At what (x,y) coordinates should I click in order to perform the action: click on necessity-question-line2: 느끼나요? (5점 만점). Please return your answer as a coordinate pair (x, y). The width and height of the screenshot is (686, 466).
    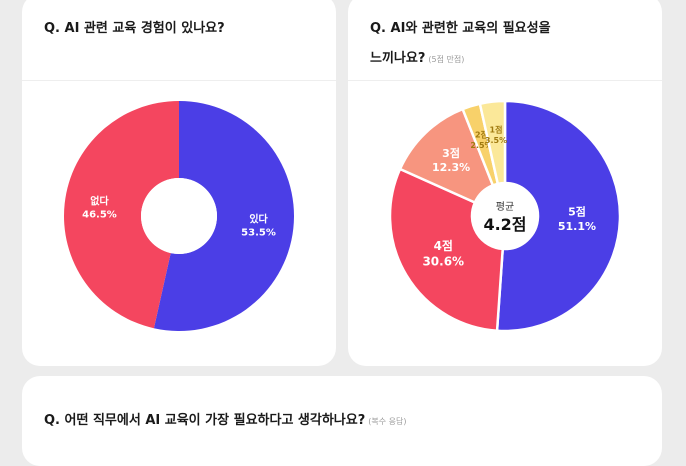
    Looking at the image, I should click on (507, 59).